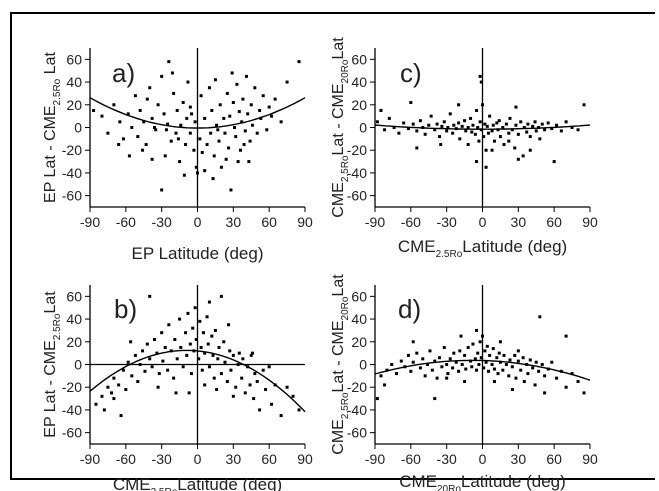  Describe the element at coordinates (123, 73) in the screenshot. I see `panel-label: a)` at that location.